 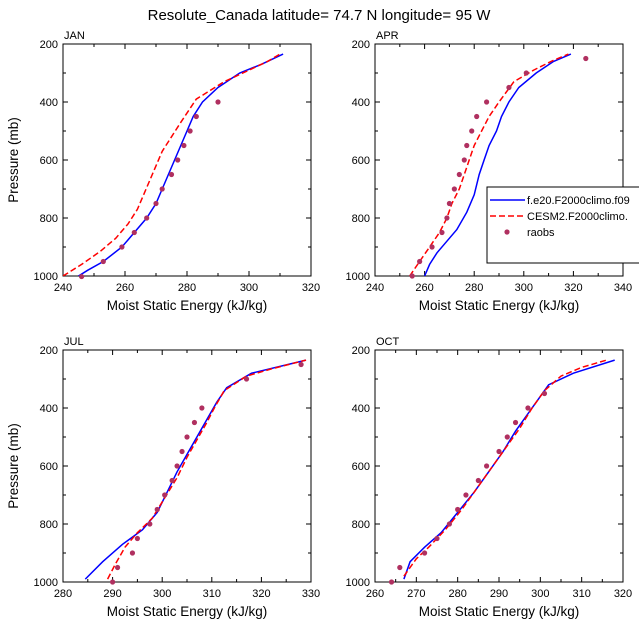 I want to click on legend-marker-raobs, so click(x=507, y=232).